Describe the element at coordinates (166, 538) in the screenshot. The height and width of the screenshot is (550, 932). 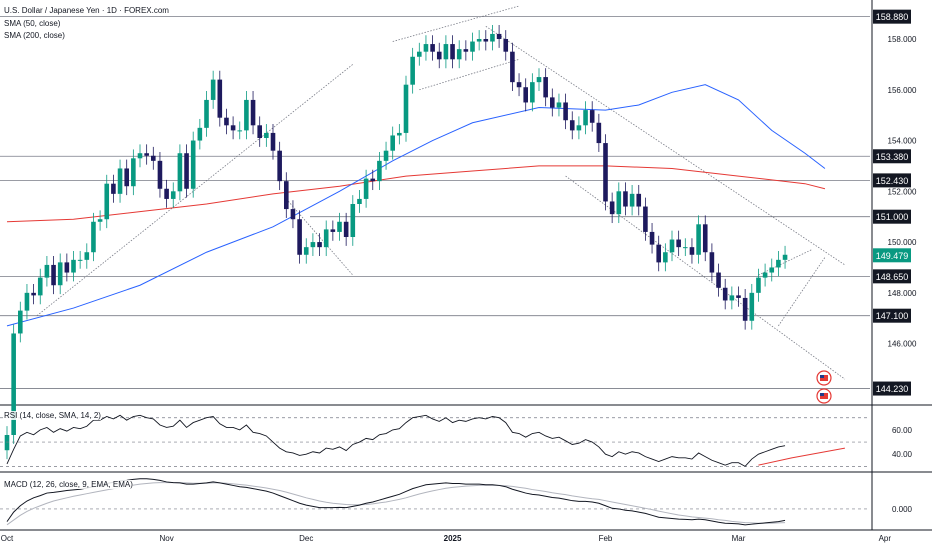
I see `time-label: Nov` at that location.